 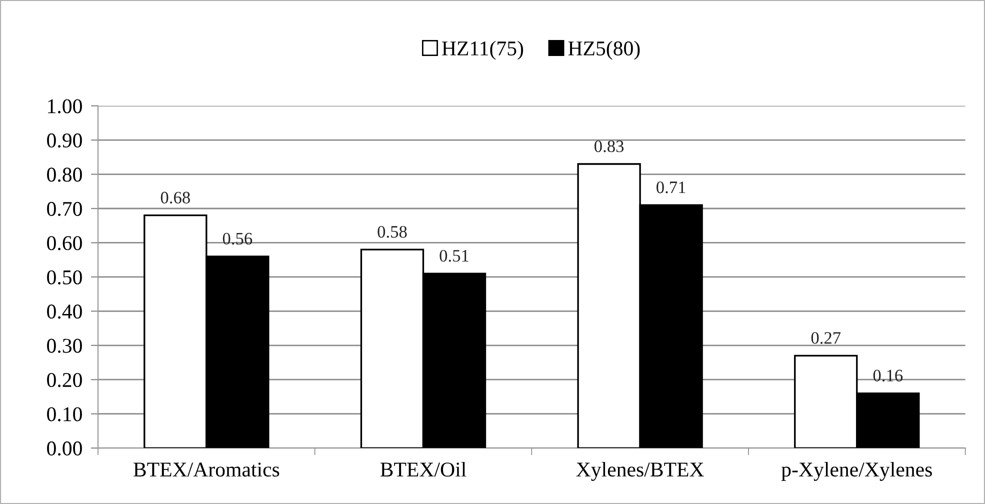 What do you see at coordinates (423, 469) in the screenshot?
I see `x-tick-label: BTEX/Oil` at bounding box center [423, 469].